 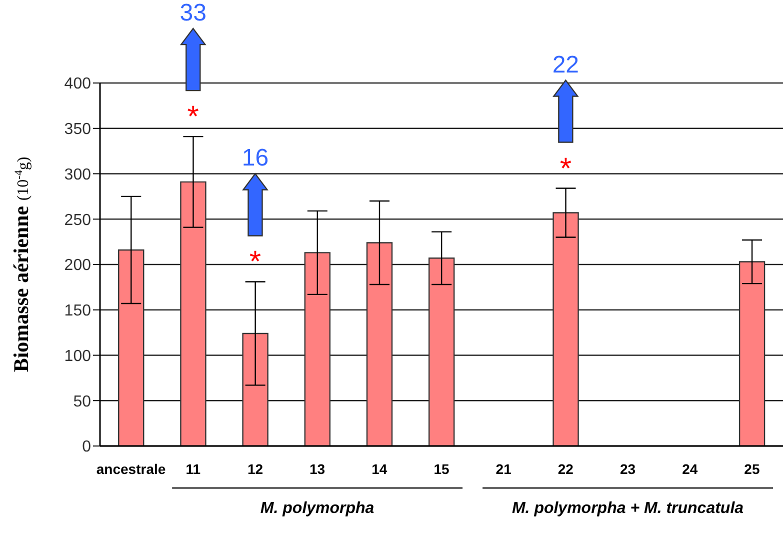 What do you see at coordinates (193, 13) in the screenshot?
I see `text: 33` at bounding box center [193, 13].